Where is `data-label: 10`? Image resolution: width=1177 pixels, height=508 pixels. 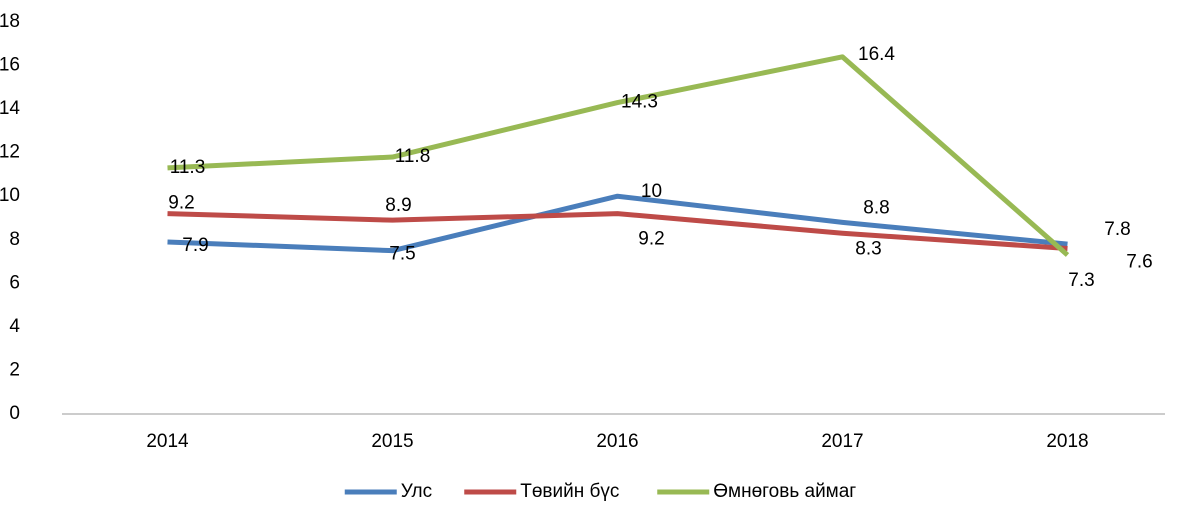
data-label: 10 is located at coordinates (651, 191).